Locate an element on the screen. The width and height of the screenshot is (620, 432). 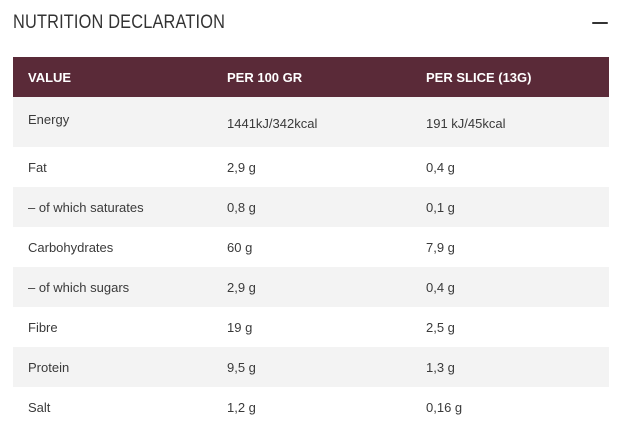
row-value-per-100gr: 1441kJ/342kcal is located at coordinates (272, 123).